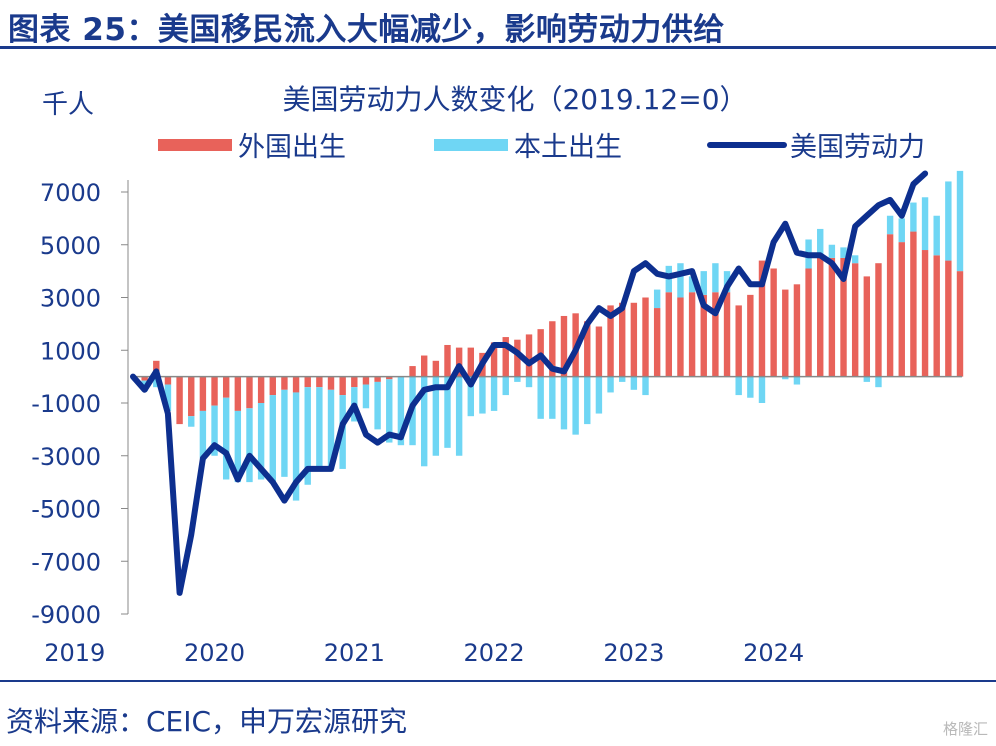  I want to click on y-axis-unit: 千人, so click(68, 105).